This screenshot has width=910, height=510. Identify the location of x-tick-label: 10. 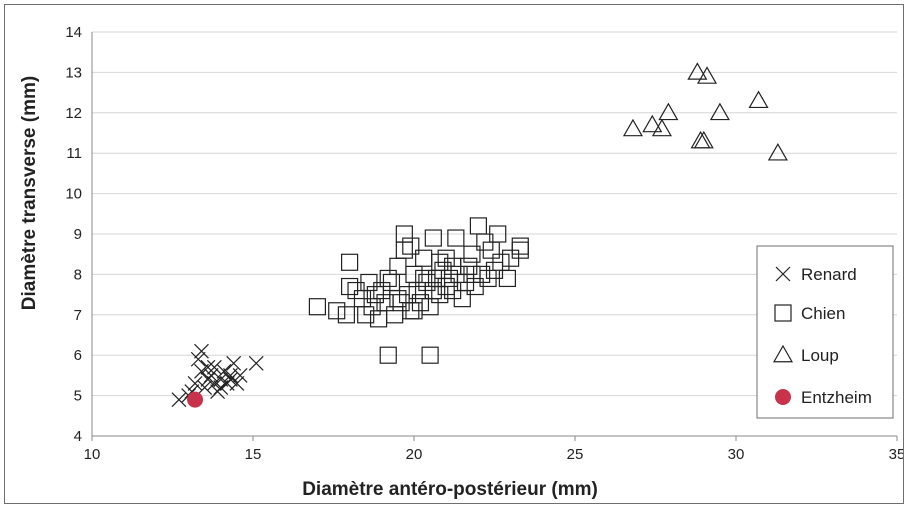
(92, 454).